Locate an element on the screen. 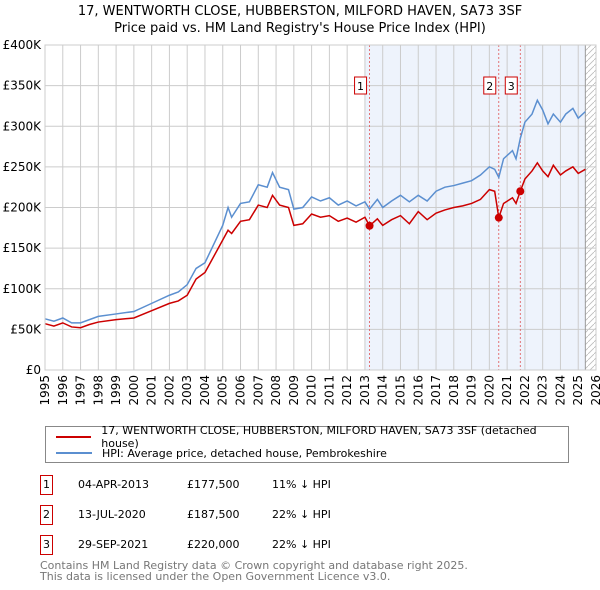  x-tick-label: 2025 is located at coordinates (578, 390).